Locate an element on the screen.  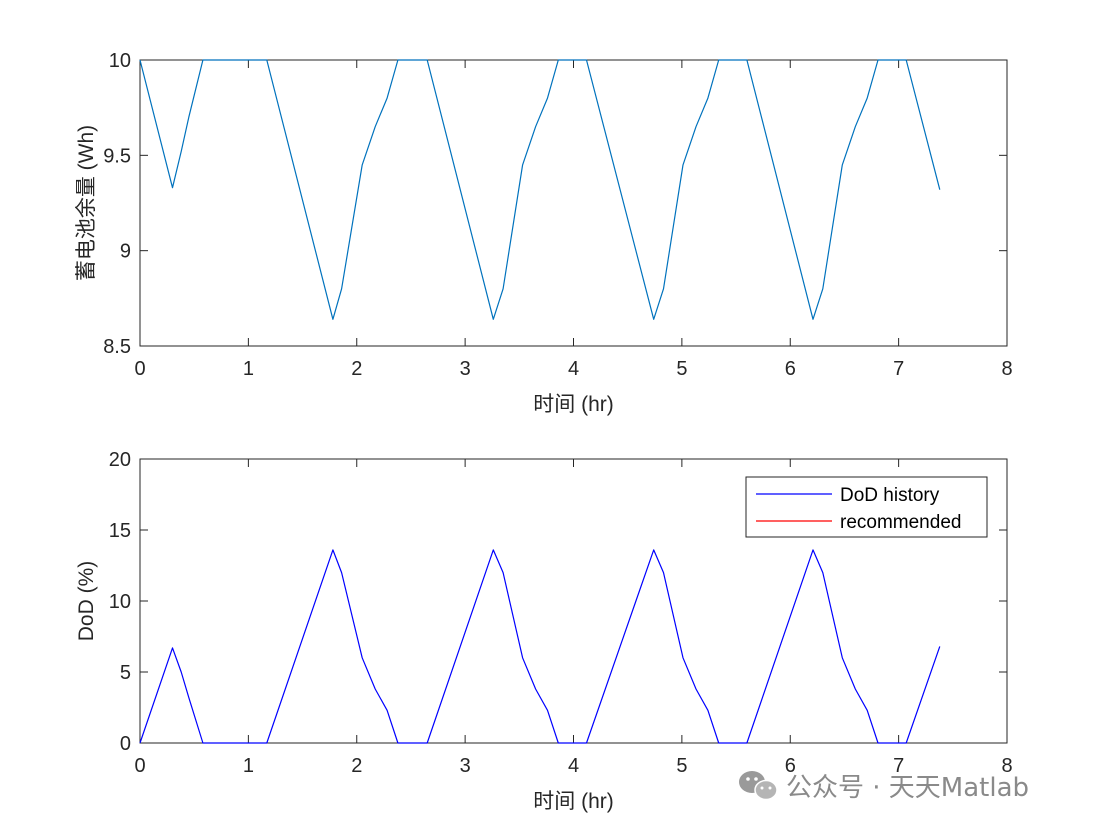
legend-box is located at coordinates (866, 507).